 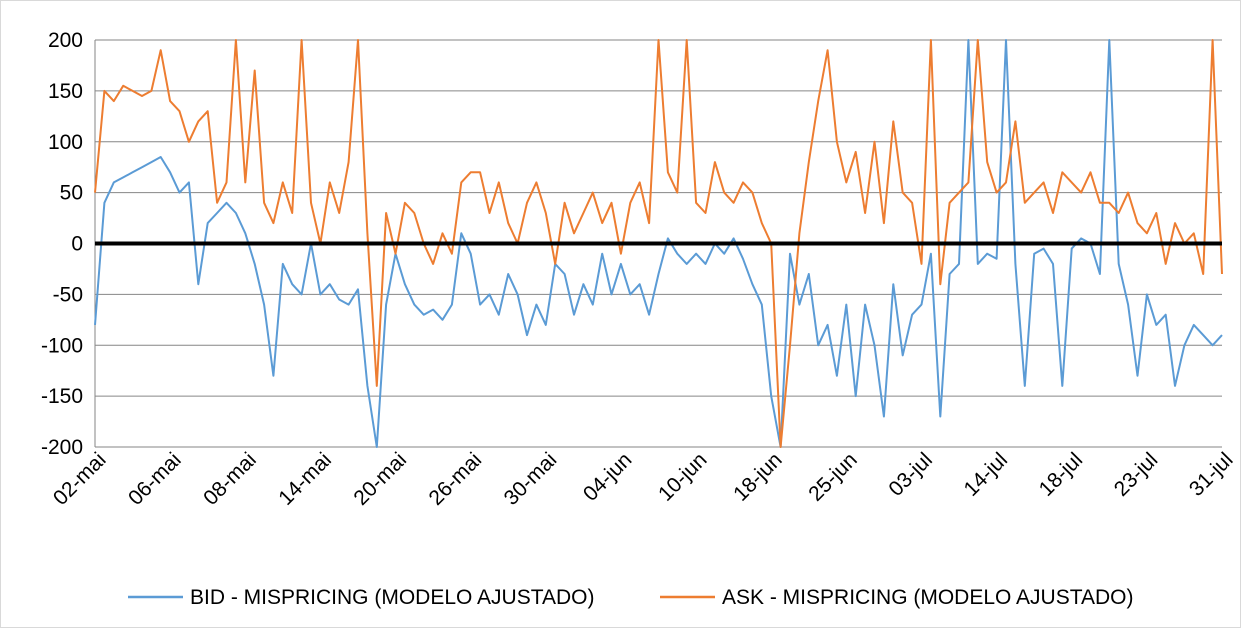 What do you see at coordinates (65, 91) in the screenshot?
I see `y-tick-label: 150` at bounding box center [65, 91].